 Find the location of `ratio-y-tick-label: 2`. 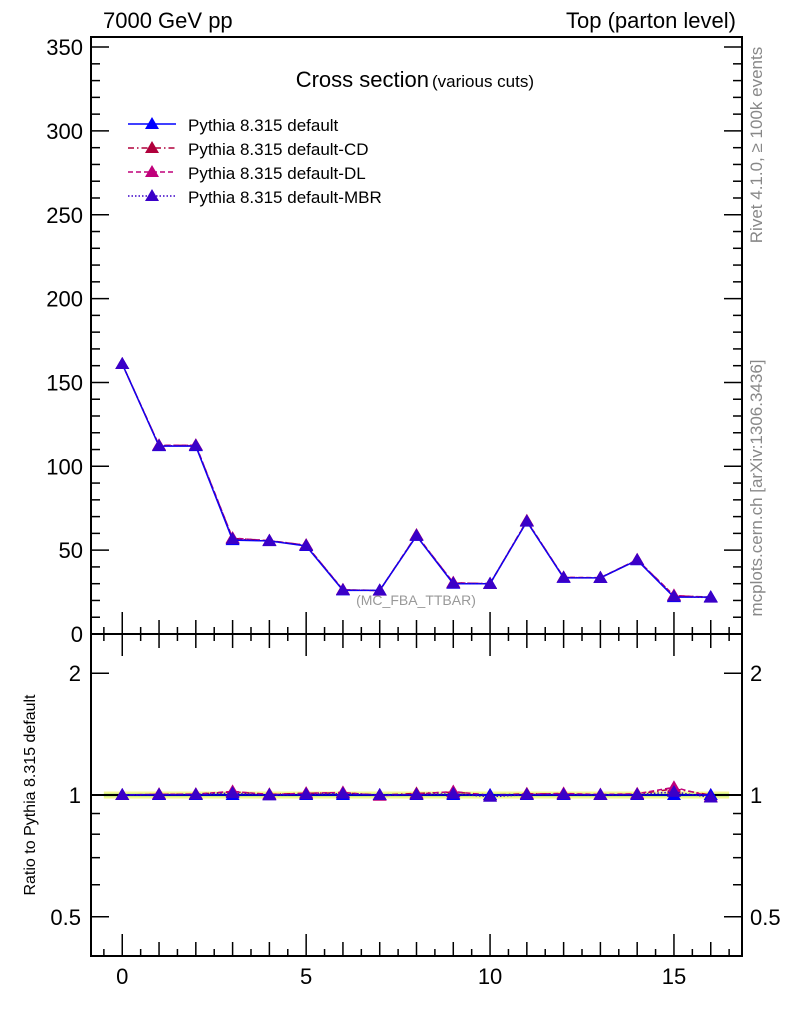

ratio-y-tick-label: 2 is located at coordinates (75, 673).